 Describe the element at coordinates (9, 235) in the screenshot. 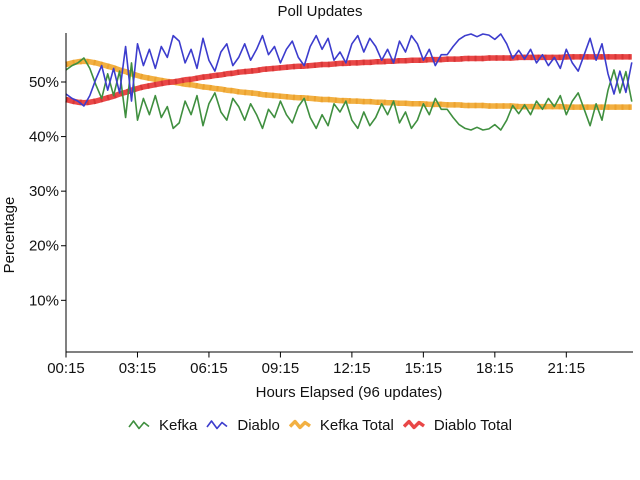

I see `y-axis-label: Percentage` at that location.